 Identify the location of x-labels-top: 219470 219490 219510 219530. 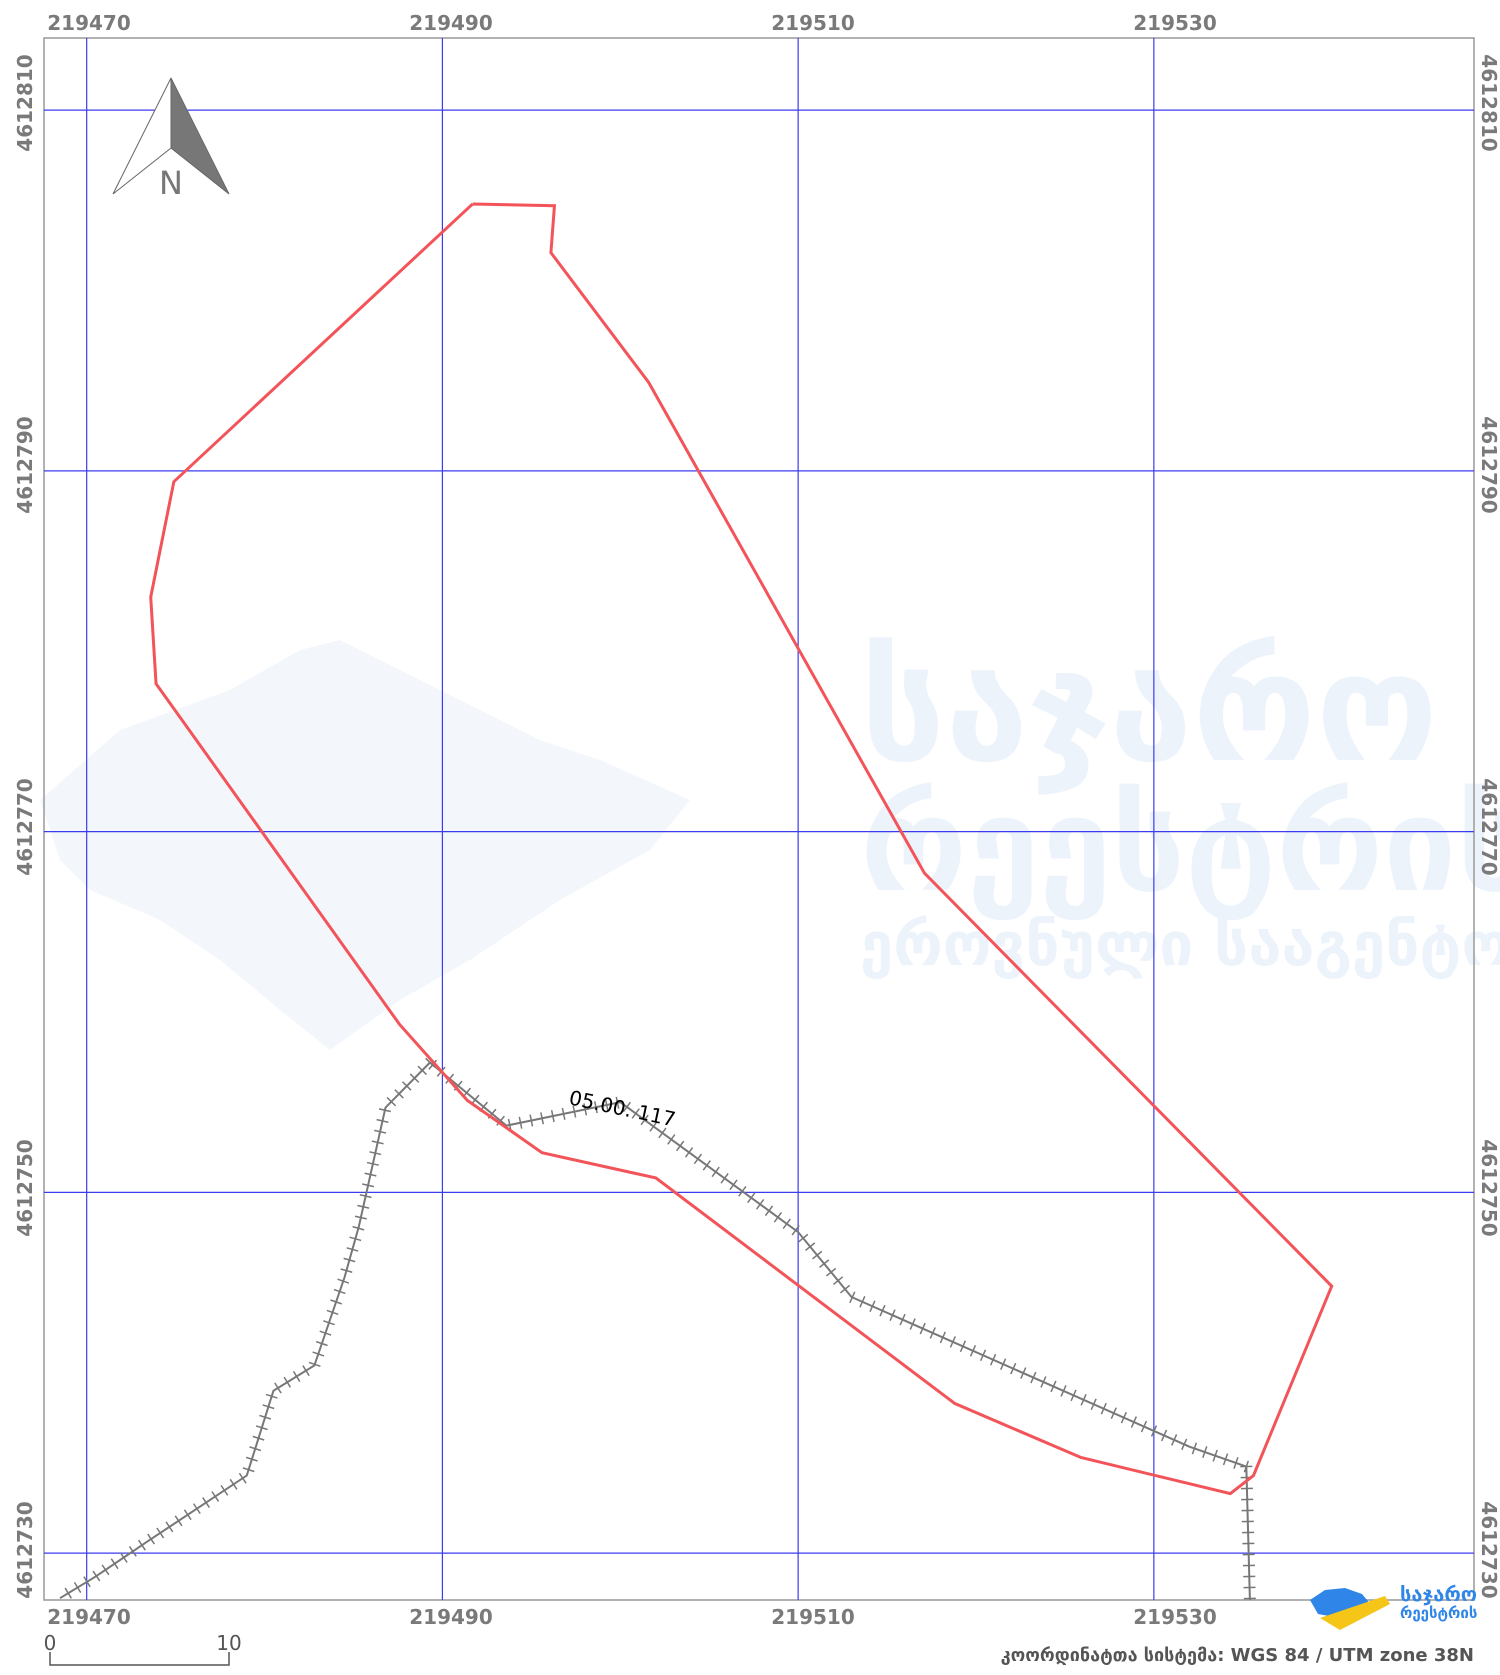
(632, 23).